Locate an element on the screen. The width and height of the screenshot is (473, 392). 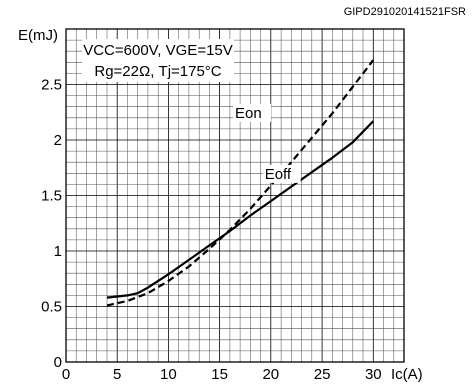
conditions-line-2: Rg=22Ω, Tj=175°C is located at coordinates (157, 71).